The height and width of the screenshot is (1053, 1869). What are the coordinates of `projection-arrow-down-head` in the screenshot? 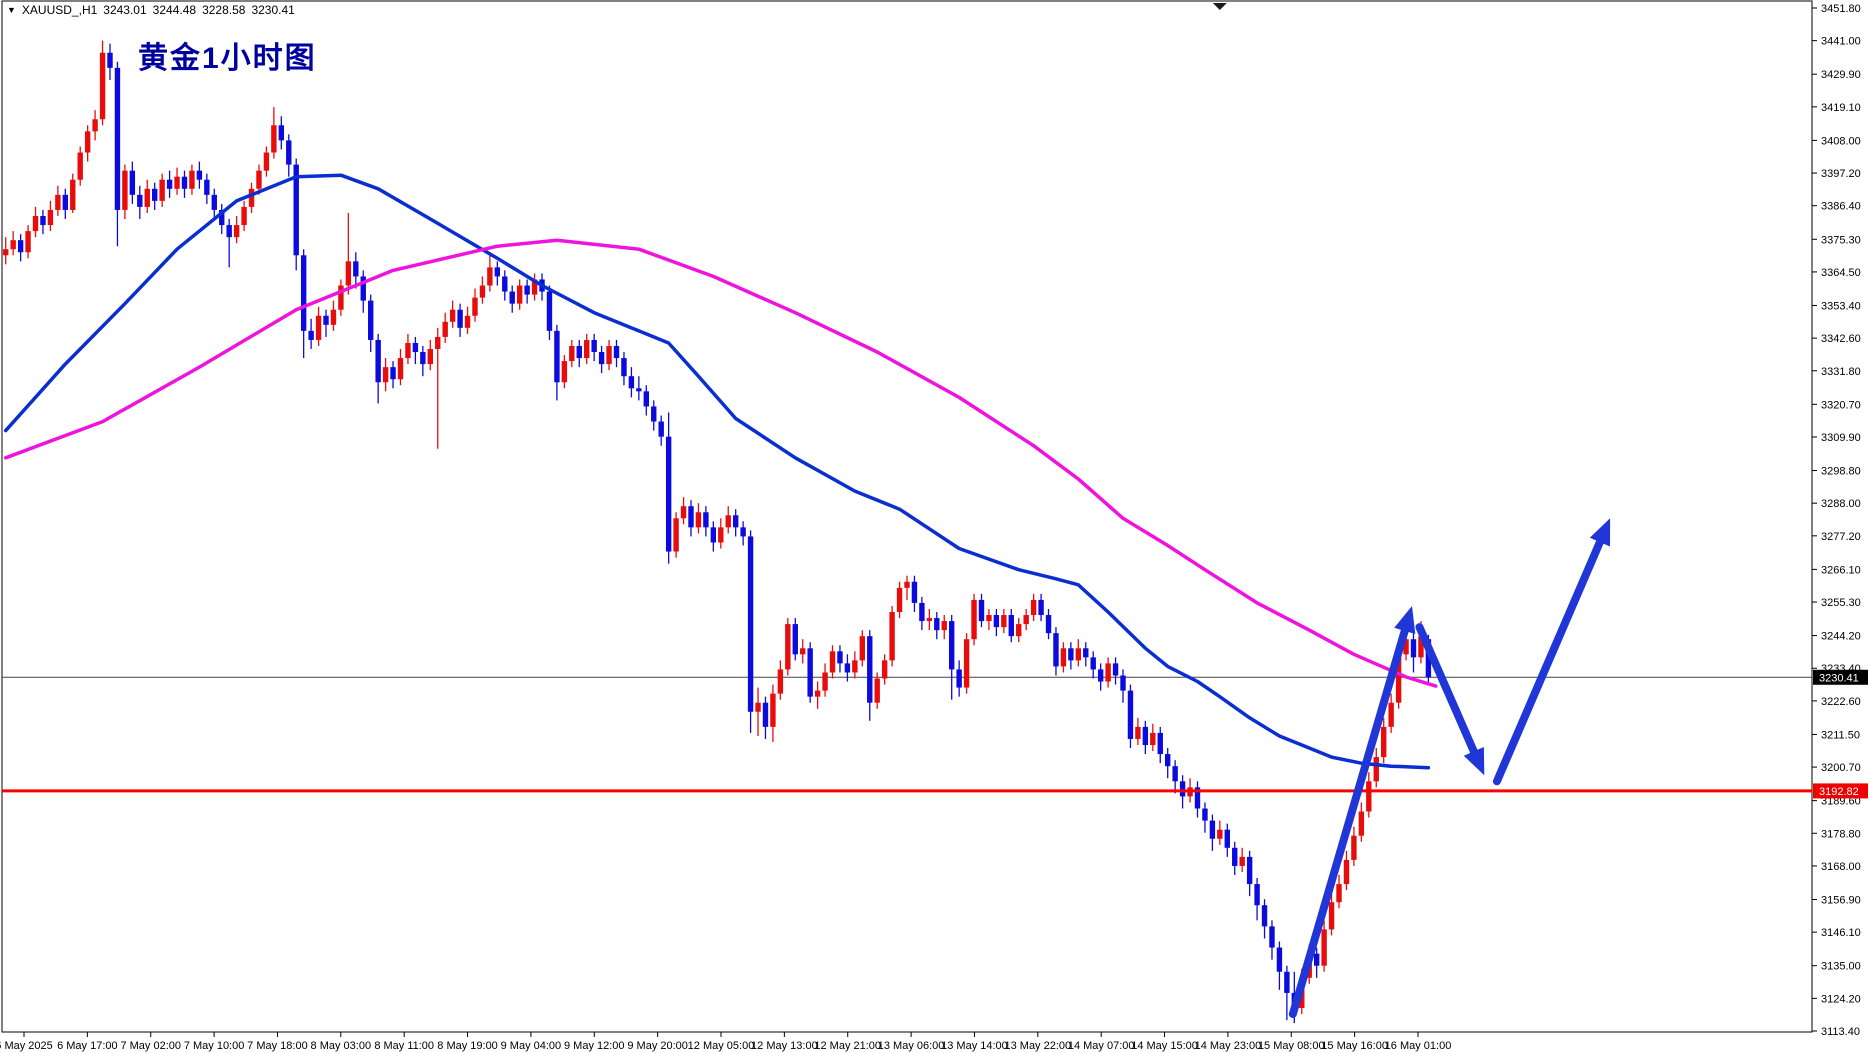 It's located at (1474, 761).